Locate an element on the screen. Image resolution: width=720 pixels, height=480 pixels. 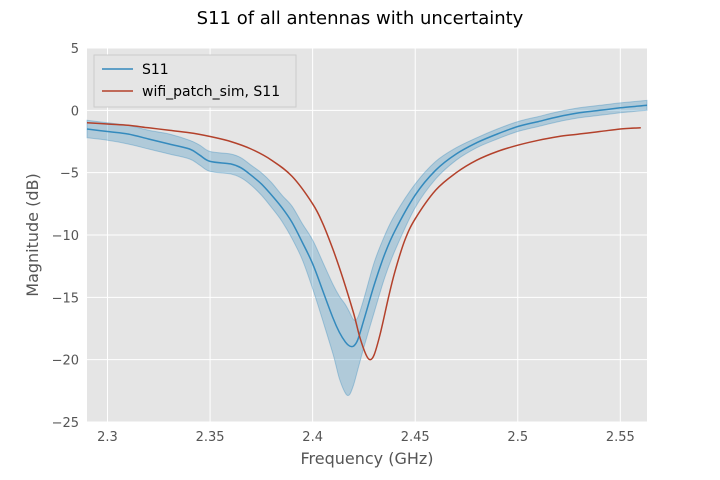
y-tick-labels: 5 0 −5 −10 −15 −20 −25 is located at coordinates (65, 236).